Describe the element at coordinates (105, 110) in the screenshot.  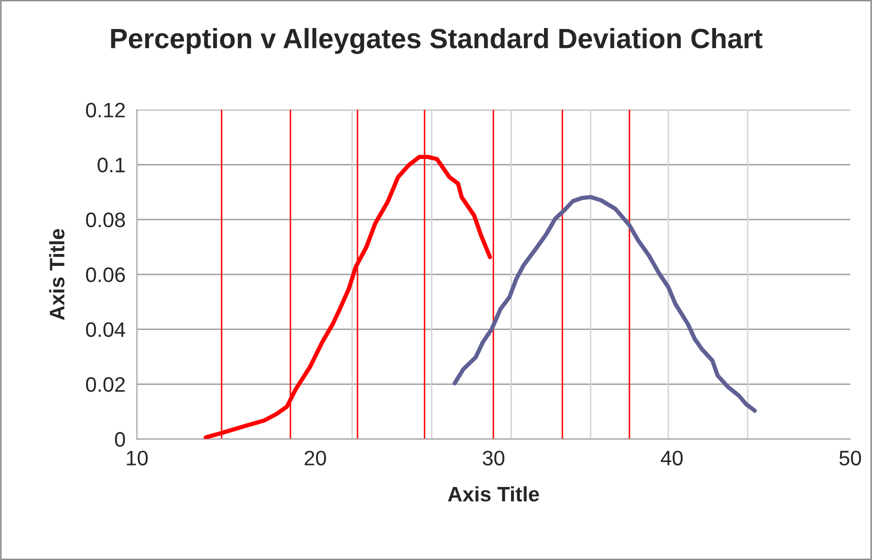
I see `y-tick-label: 0.12` at that location.